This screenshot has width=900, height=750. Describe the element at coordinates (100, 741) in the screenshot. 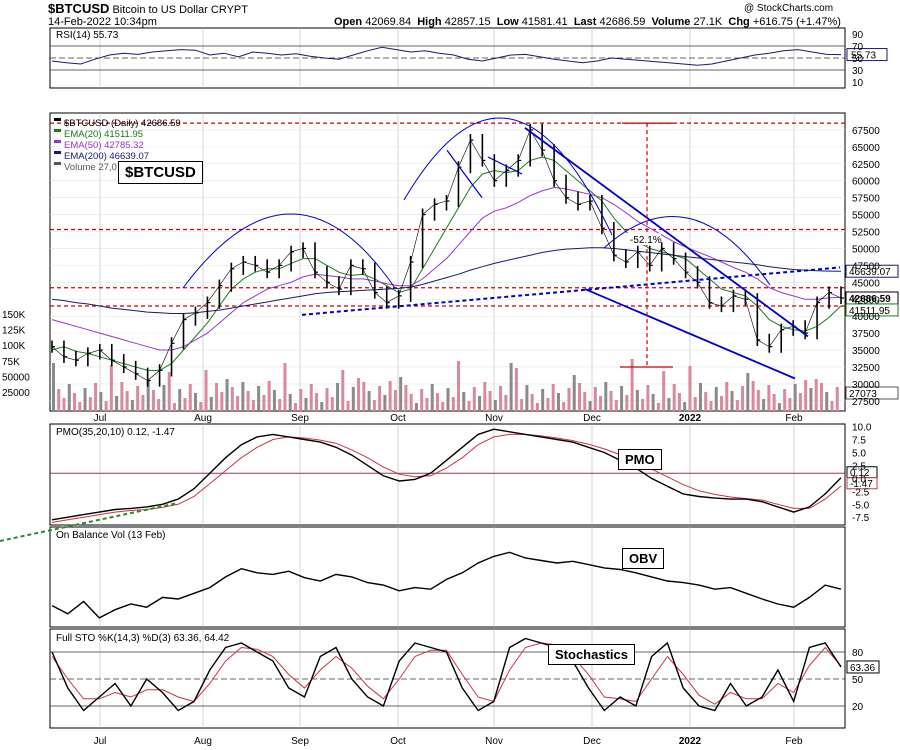

I see `x-tick-label-bottom: Jul` at that location.